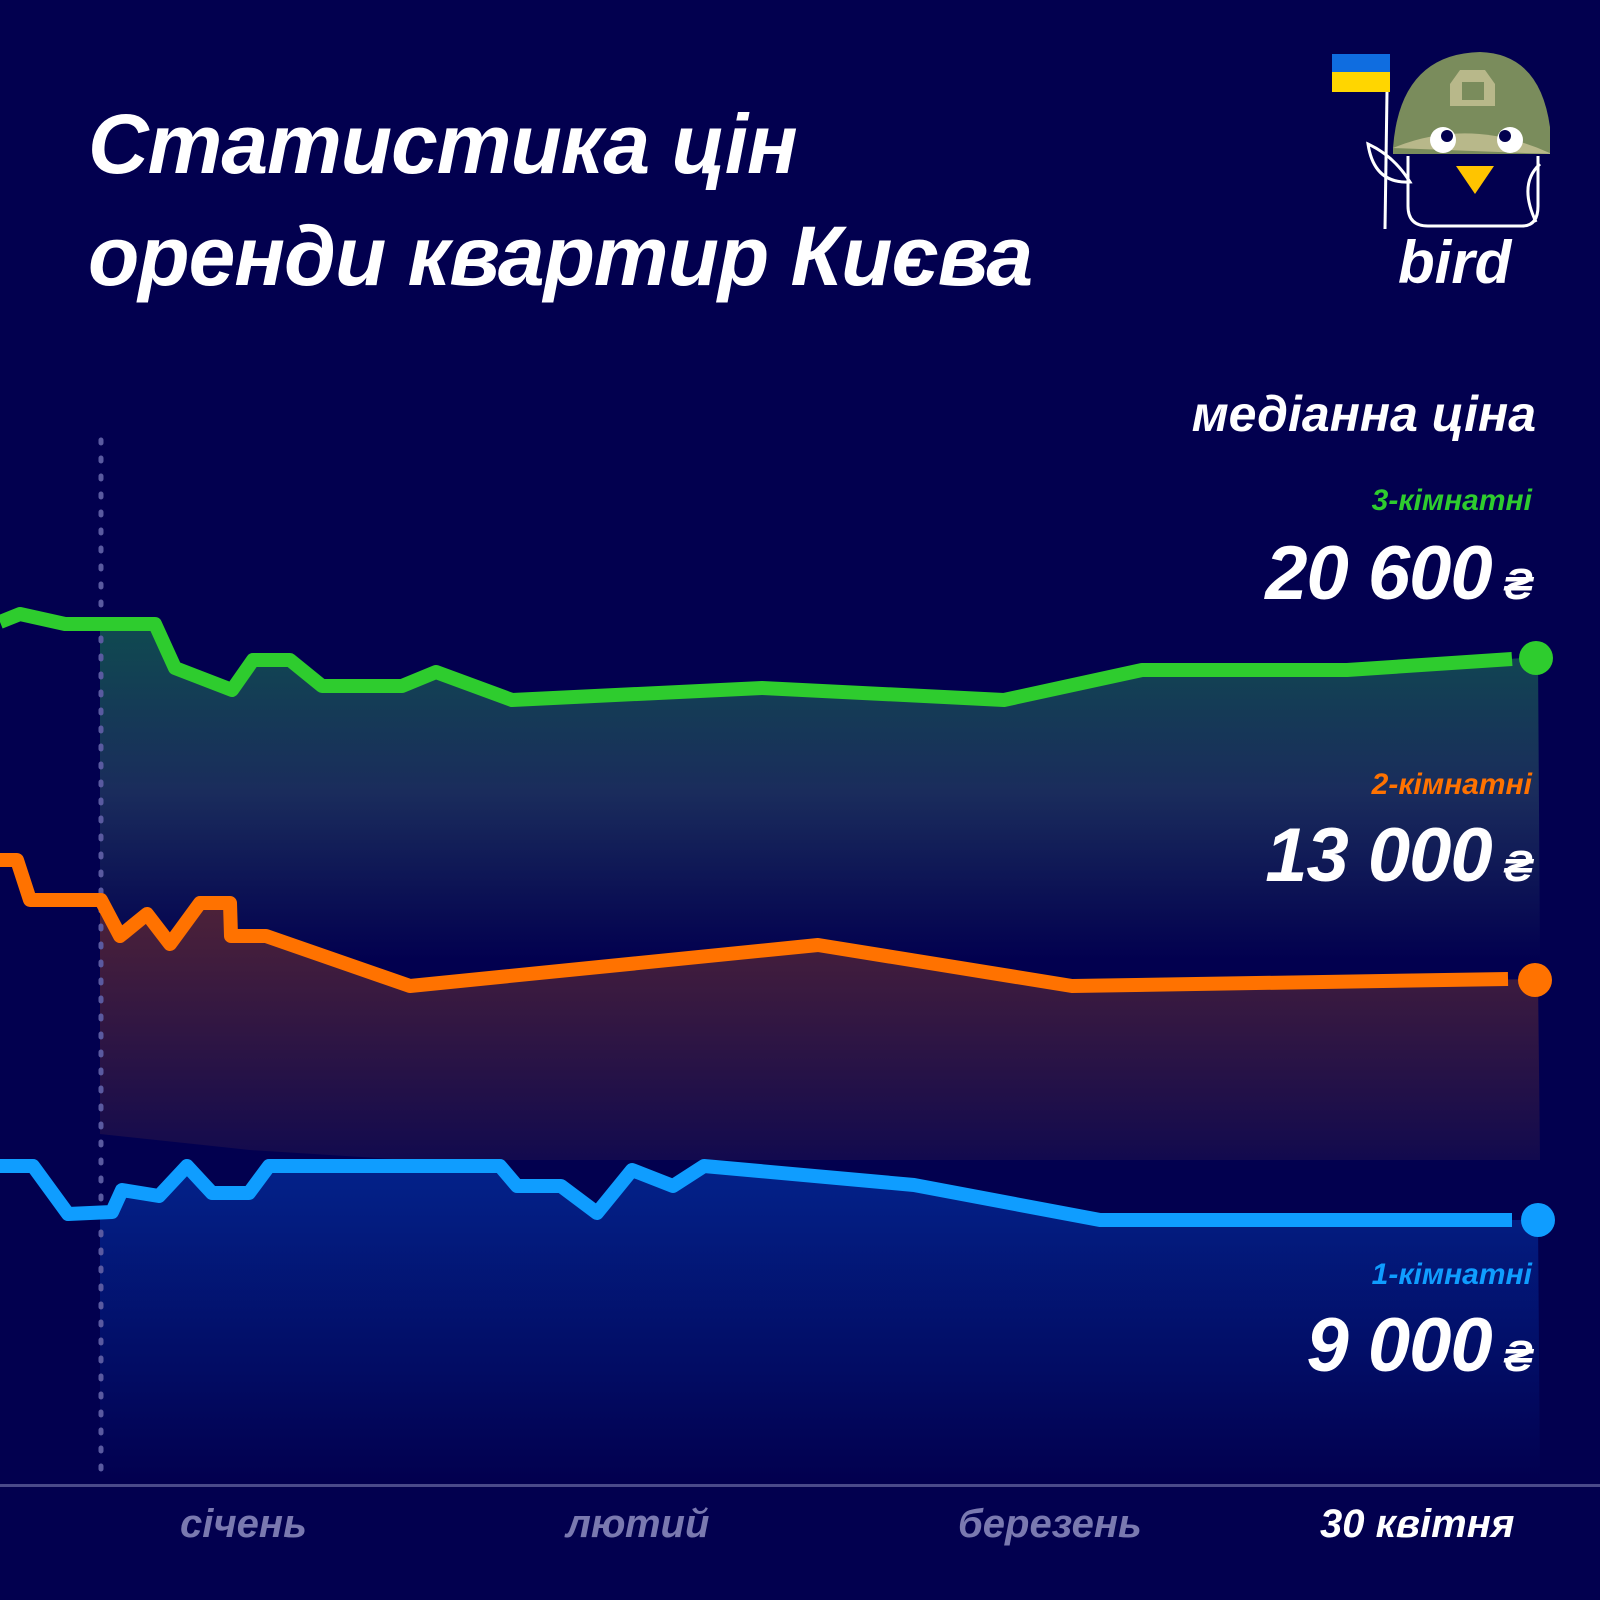  What do you see at coordinates (1378, 855) in the screenshot?
I see `value-amount: 13 000` at bounding box center [1378, 855].